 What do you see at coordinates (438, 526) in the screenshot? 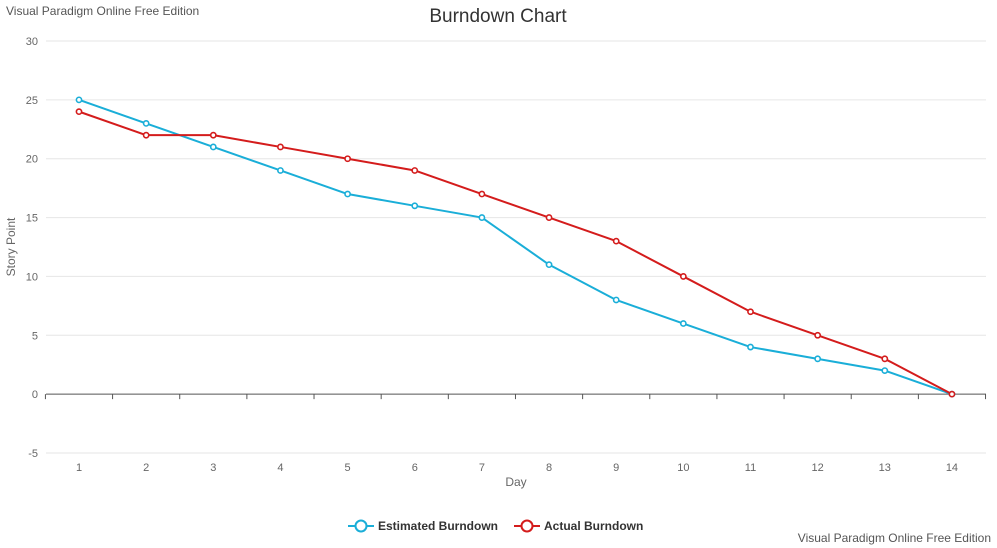
I see `legend-label: Estimated Burndown` at bounding box center [438, 526].